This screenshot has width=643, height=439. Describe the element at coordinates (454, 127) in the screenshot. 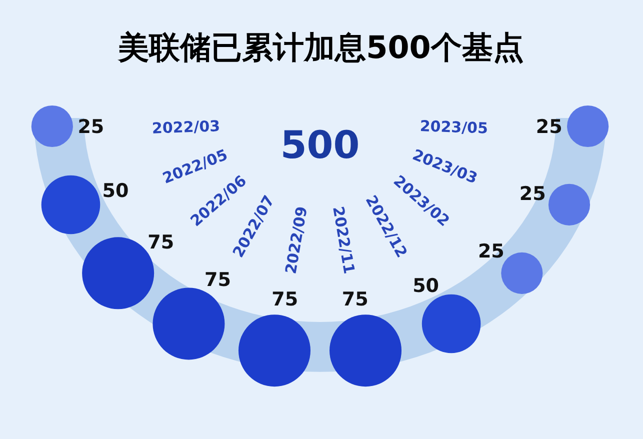

I see `category-label: 2023/05` at that location.